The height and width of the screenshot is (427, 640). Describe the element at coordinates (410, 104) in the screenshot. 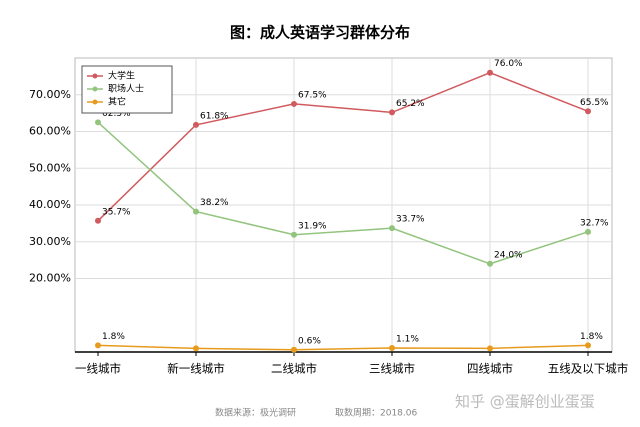

I see `data-label: 65.2%` at that location.